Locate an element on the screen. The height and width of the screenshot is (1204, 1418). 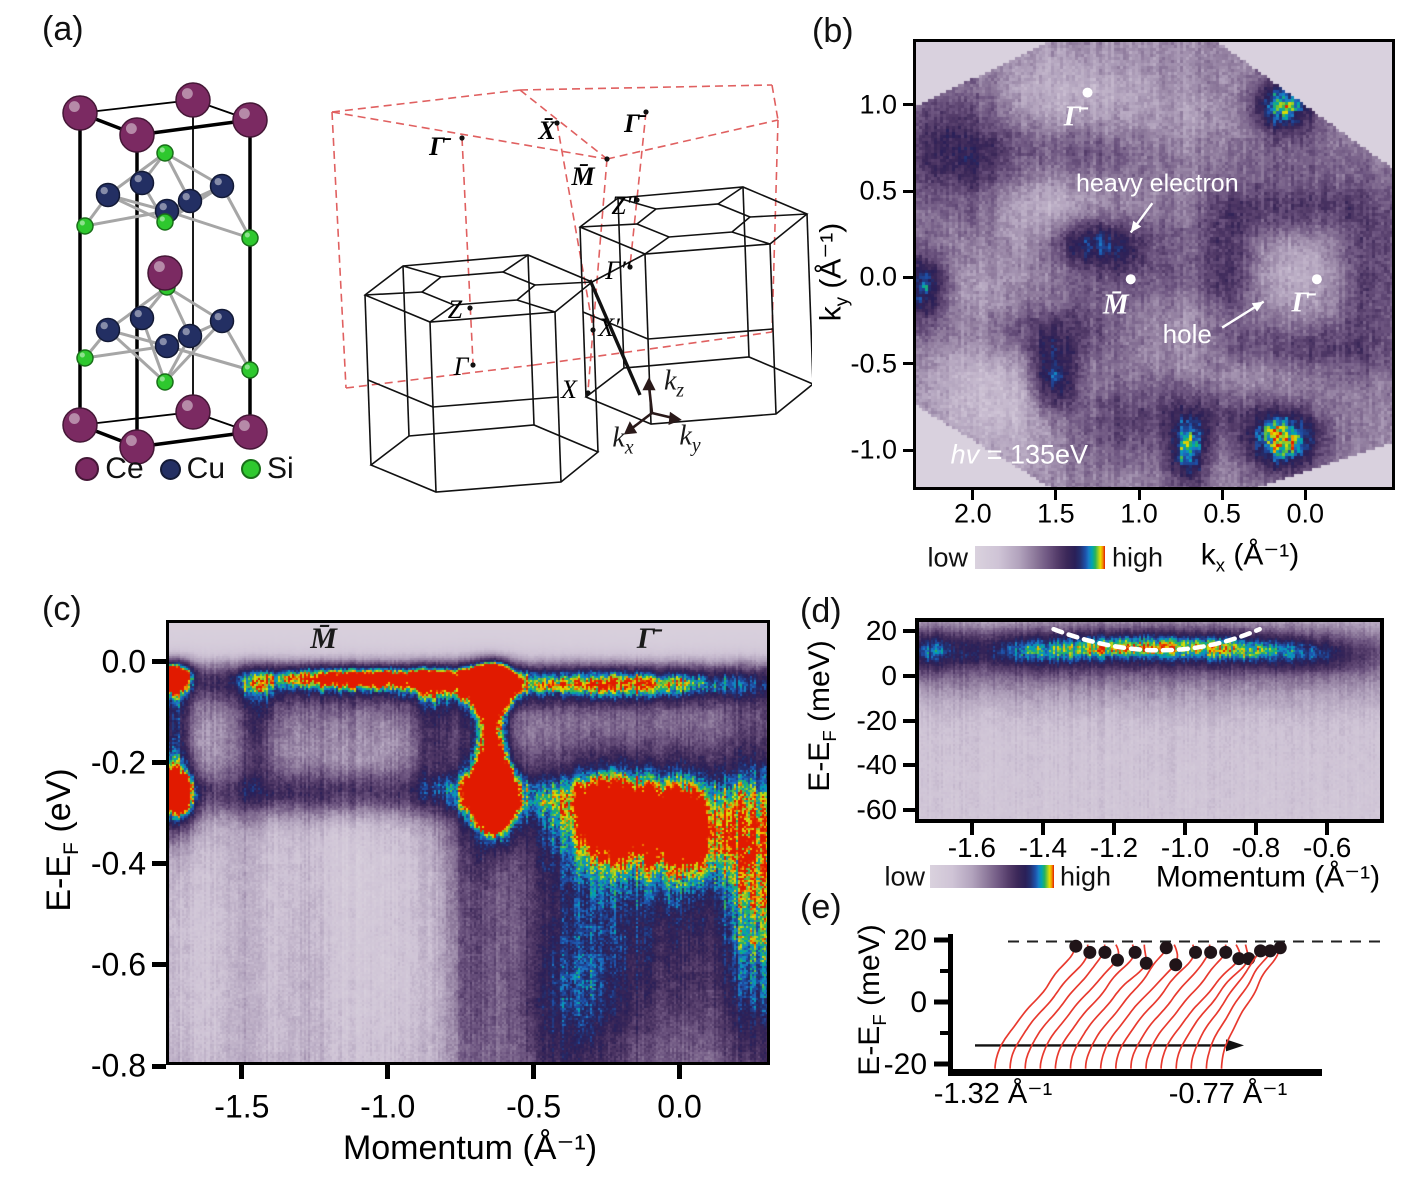
e-y-tick-label: -20 is located at coordinates (905, 1064).